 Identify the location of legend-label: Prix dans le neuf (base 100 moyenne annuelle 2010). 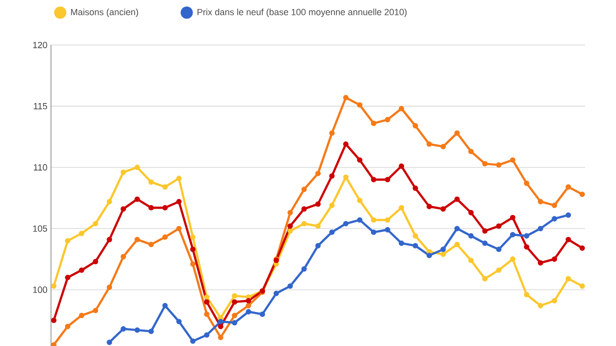
(302, 12).